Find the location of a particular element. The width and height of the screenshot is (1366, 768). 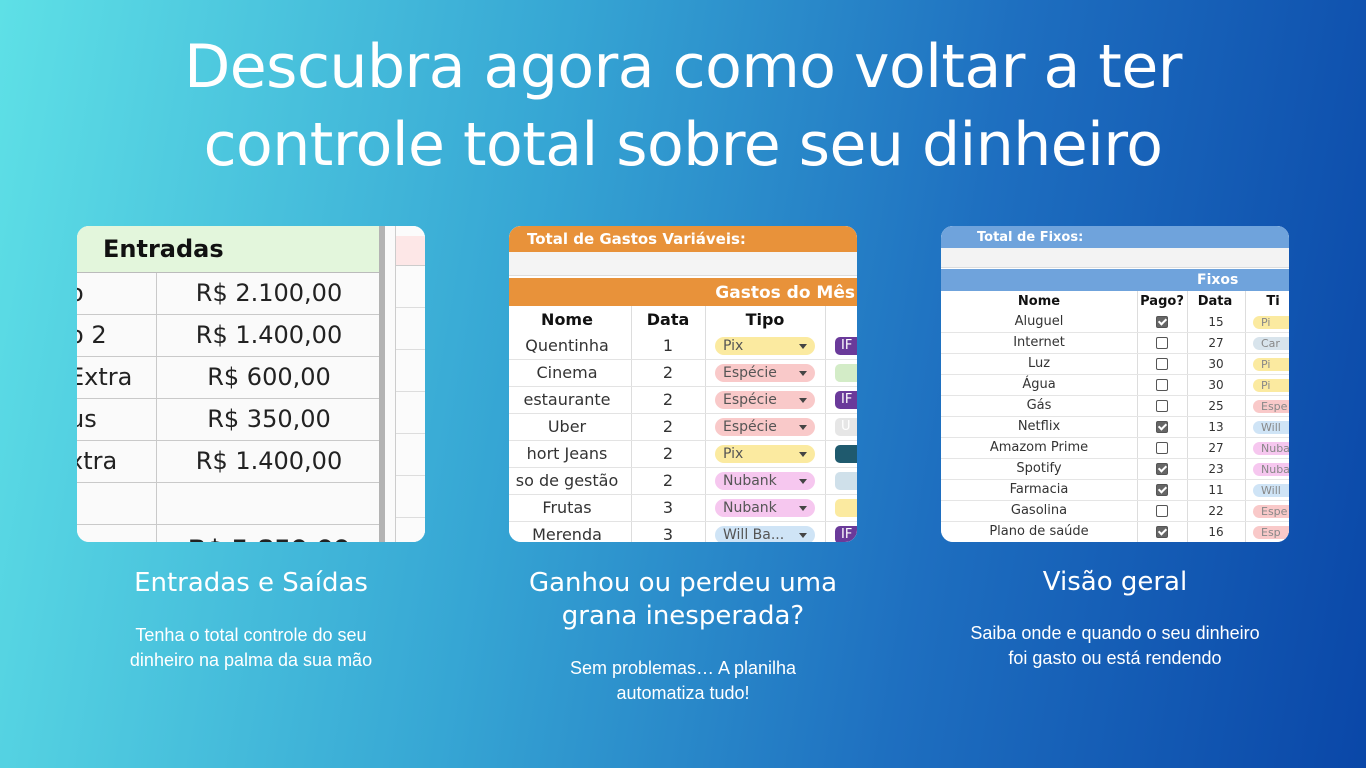

row-name: hort Jeans is located at coordinates (567, 453).